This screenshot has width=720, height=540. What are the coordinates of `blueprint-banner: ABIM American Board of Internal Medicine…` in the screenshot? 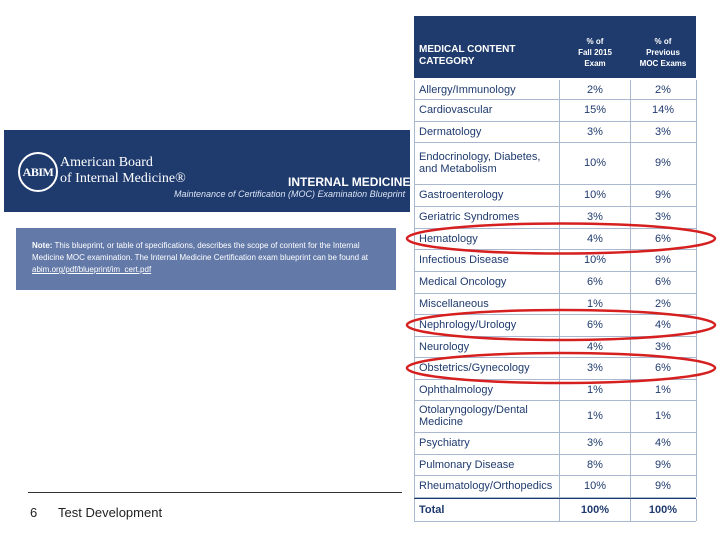 It's located at (207, 171).